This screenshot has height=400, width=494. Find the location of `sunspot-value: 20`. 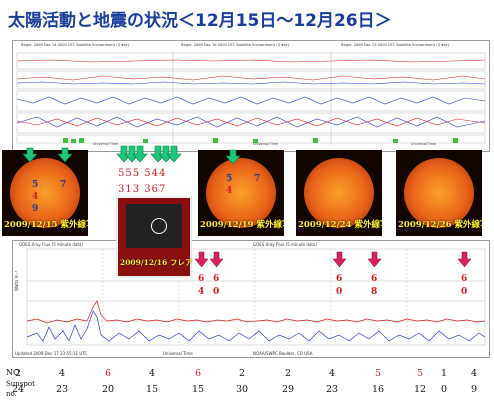

sunspot-value: 20 is located at coordinates (108, 389).